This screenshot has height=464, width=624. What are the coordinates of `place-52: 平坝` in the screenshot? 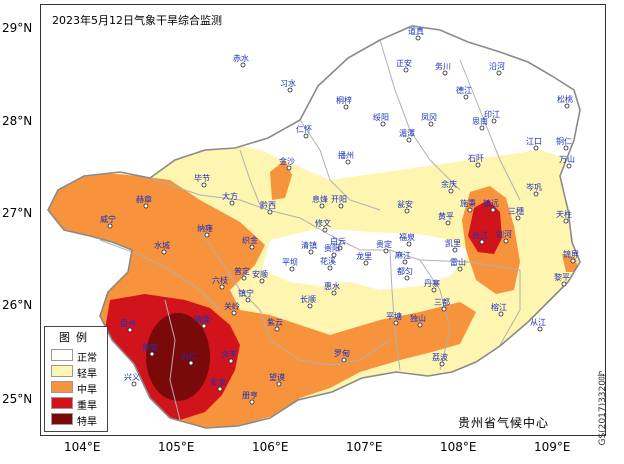 It's located at (290, 265).